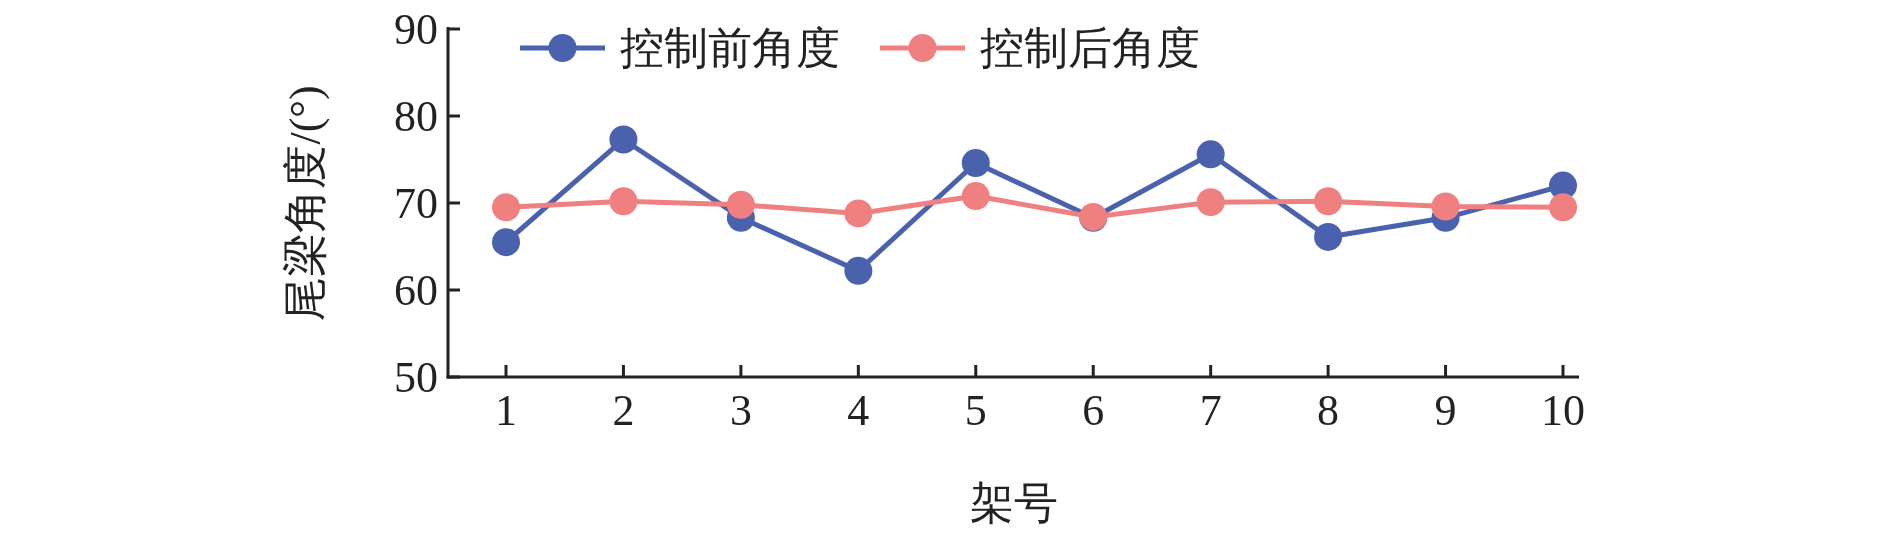 This screenshot has width=1890, height=535. I want to click on x-tick-label: 2, so click(623, 410).